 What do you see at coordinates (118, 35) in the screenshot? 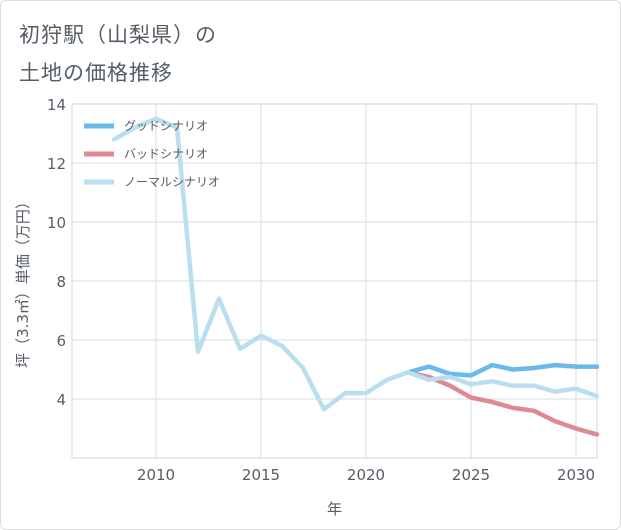
I see `chart-title-line-1: 初狩駅（山梨県）の` at bounding box center [118, 35].